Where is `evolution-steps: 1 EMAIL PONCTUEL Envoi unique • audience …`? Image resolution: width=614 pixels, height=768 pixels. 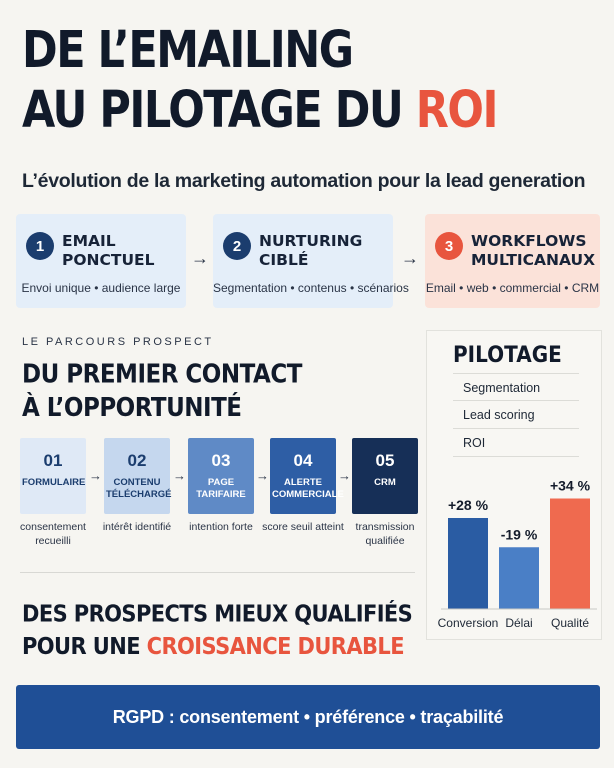 evolution-steps: 1 EMAIL PONCTUEL Envoi unique • audience … is located at coordinates (308, 261).